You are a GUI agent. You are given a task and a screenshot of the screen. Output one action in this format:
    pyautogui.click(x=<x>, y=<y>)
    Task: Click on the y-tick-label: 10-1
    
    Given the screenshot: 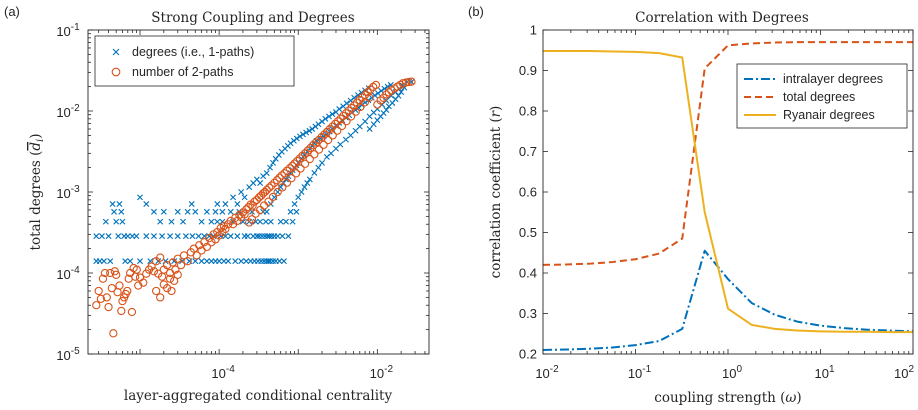 What is the action you would take?
    pyautogui.click(x=68, y=30)
    